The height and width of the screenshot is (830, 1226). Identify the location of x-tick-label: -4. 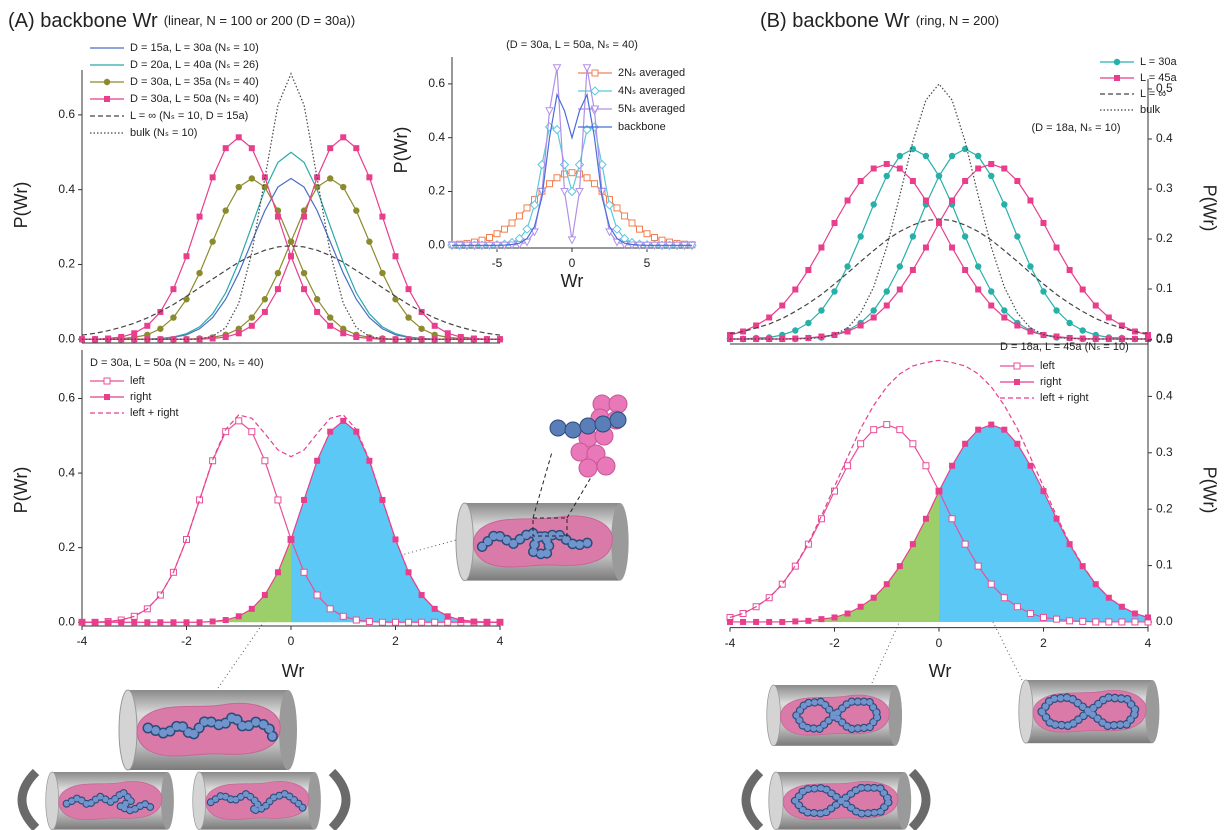
(730, 643).